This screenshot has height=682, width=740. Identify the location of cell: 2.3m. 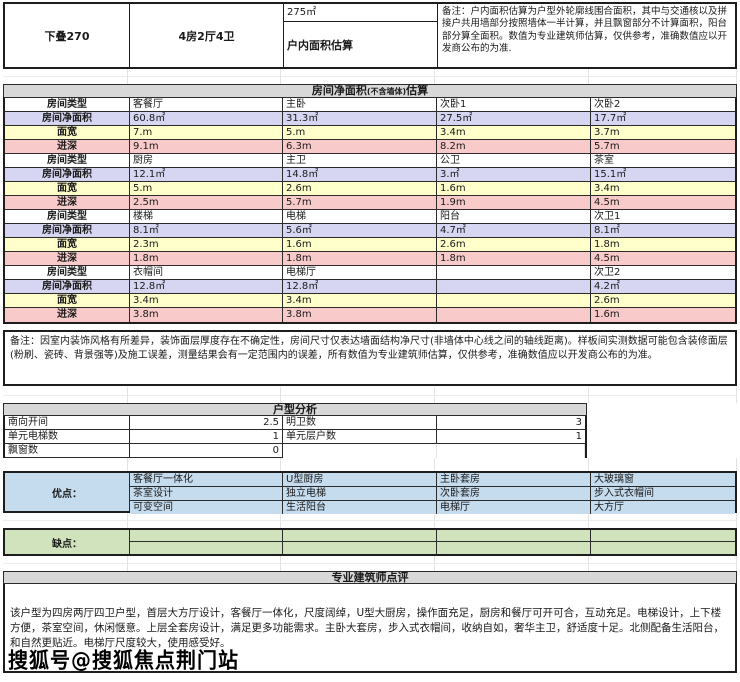
(206, 244).